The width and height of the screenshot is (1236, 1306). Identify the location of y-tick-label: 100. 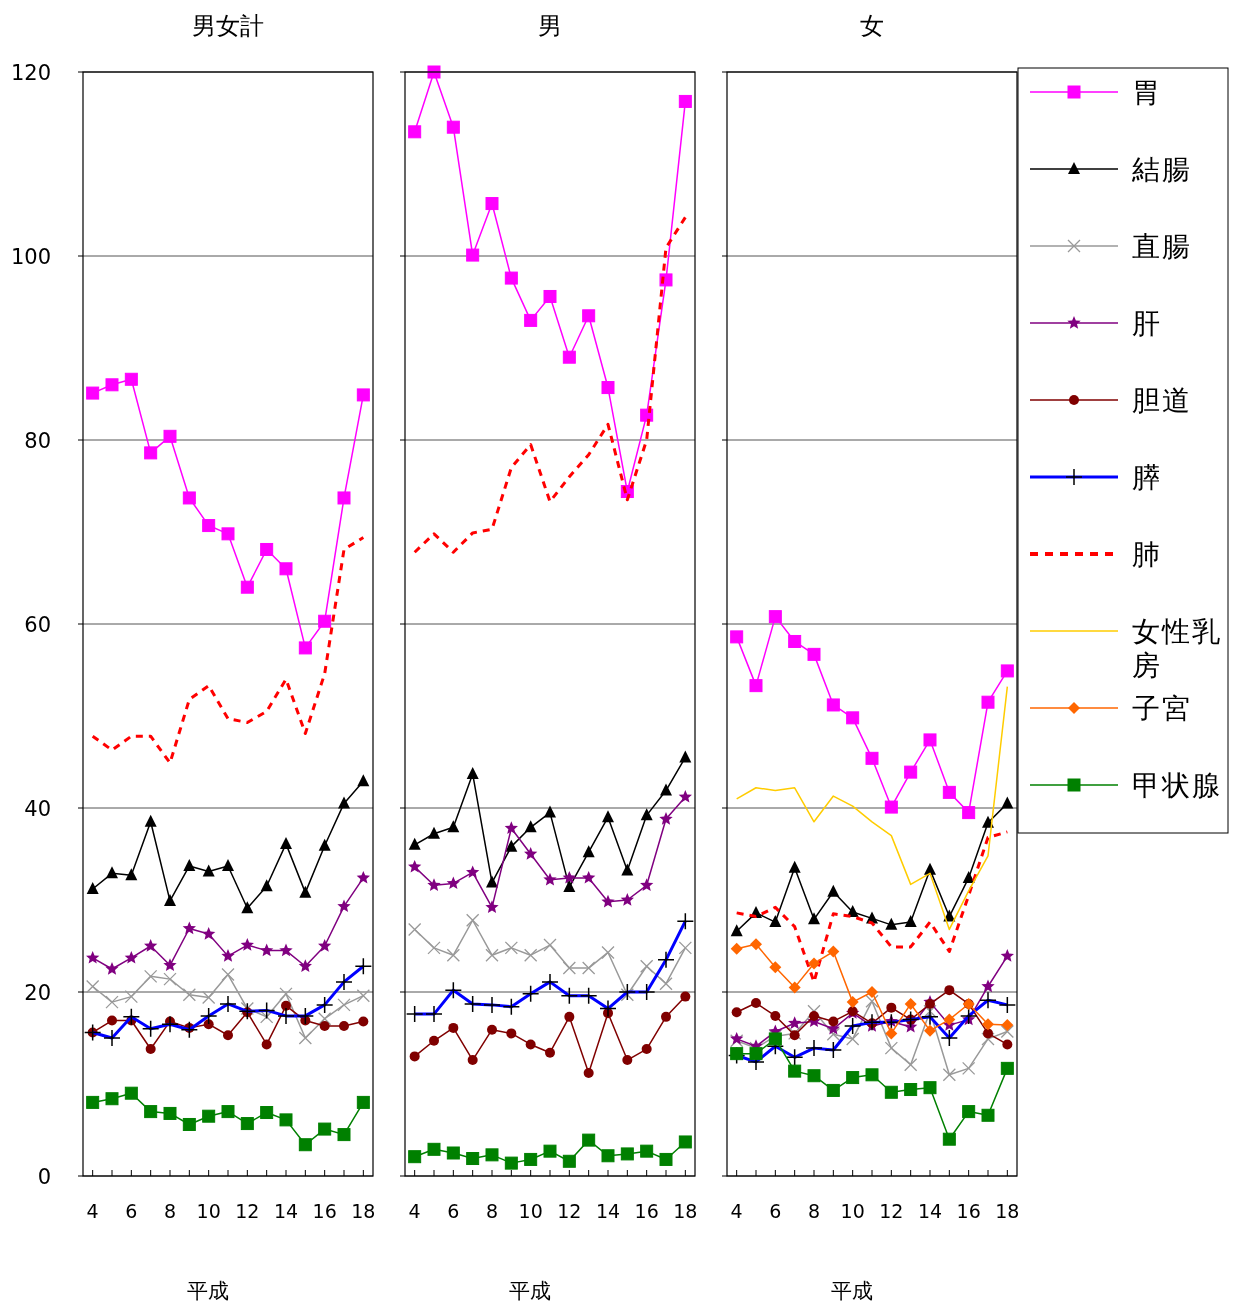
(30, 257).